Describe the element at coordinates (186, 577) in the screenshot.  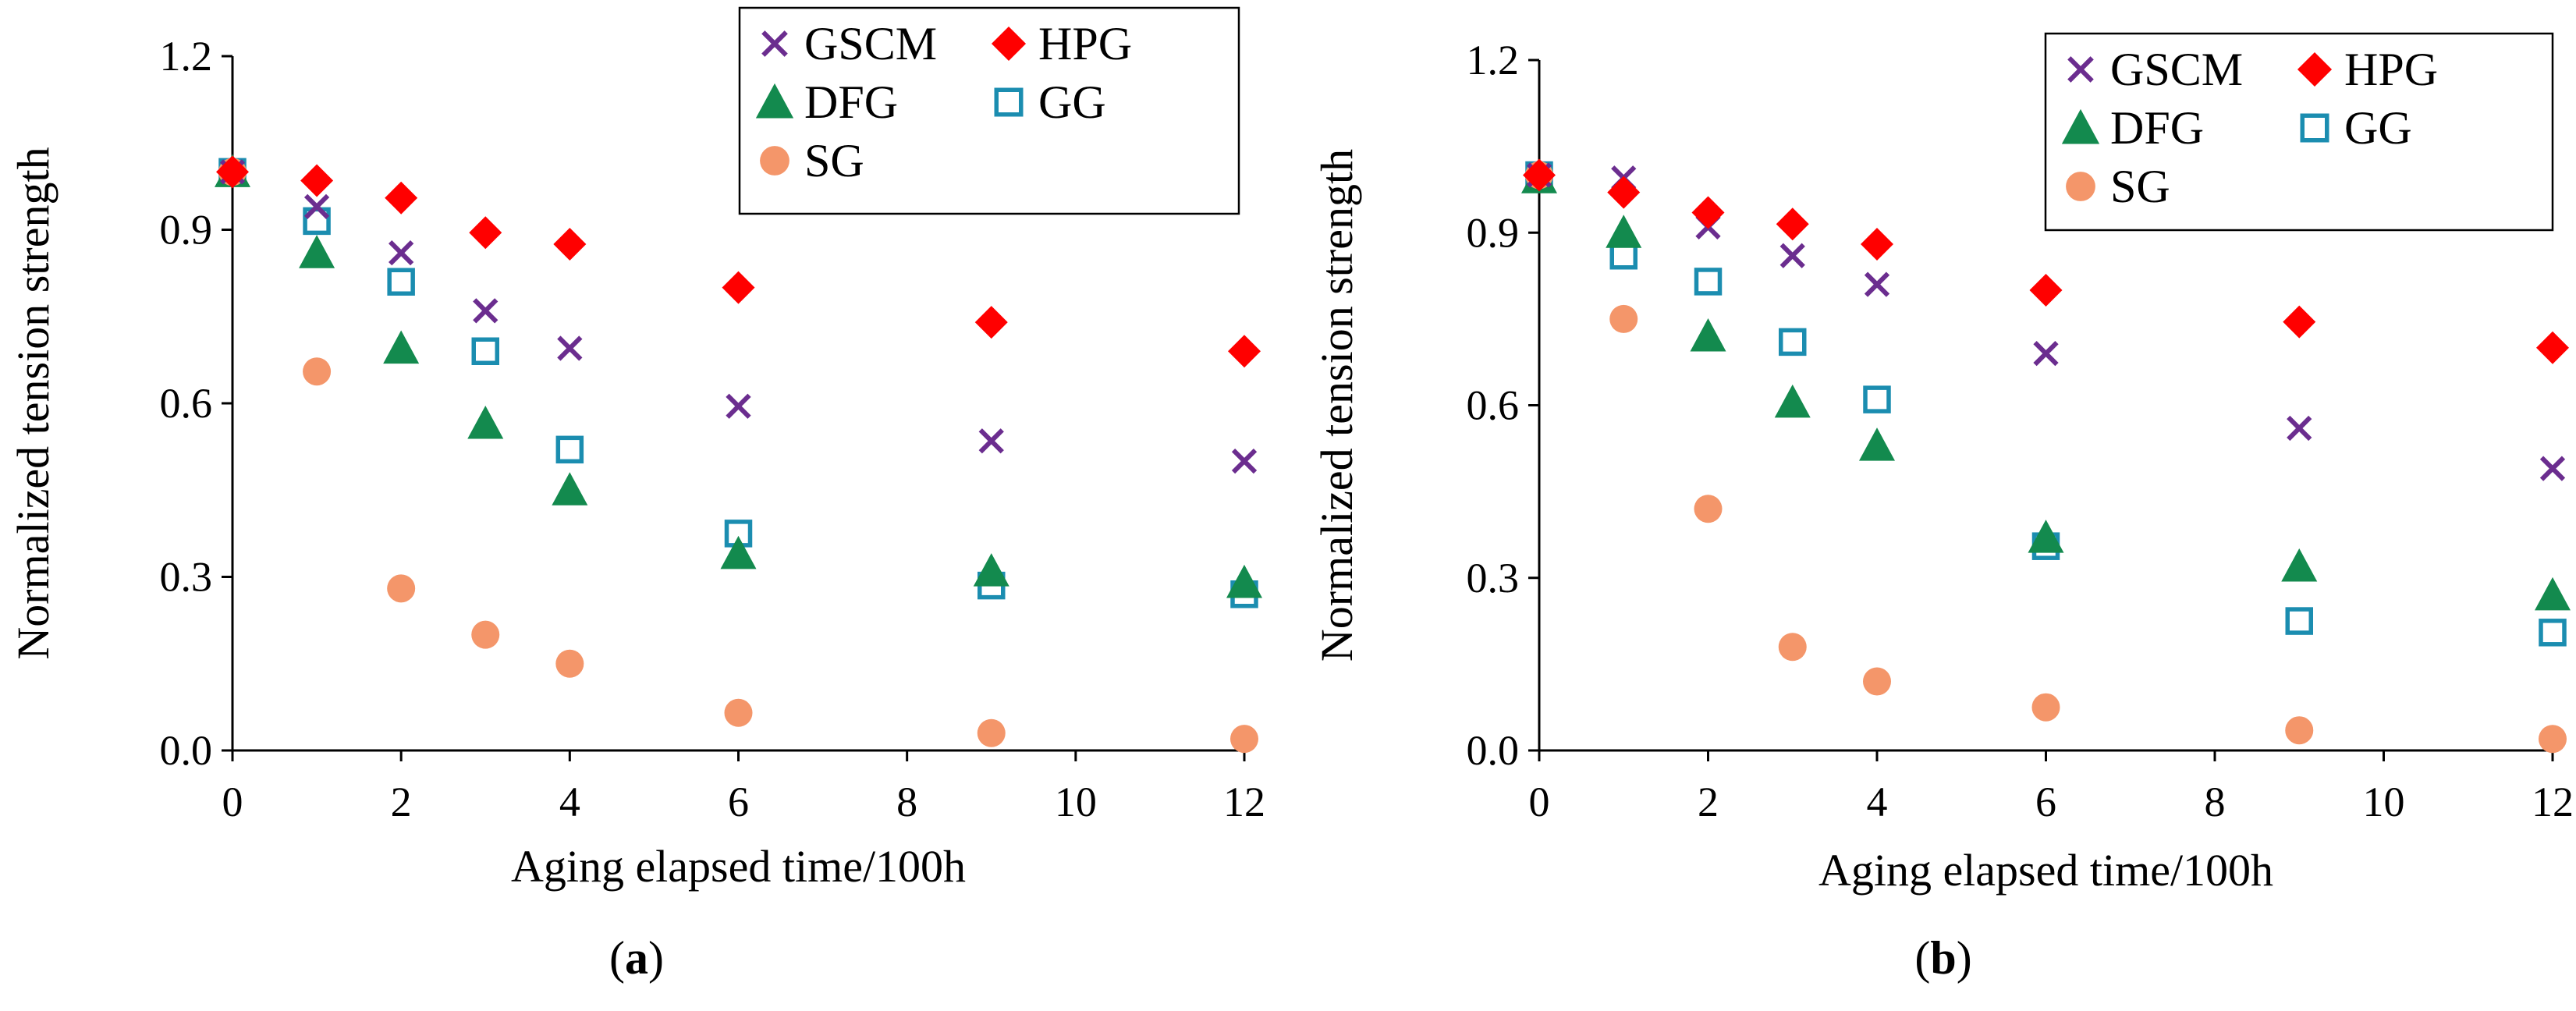
I see `chart-a-ytick-label: 0.3` at that location.